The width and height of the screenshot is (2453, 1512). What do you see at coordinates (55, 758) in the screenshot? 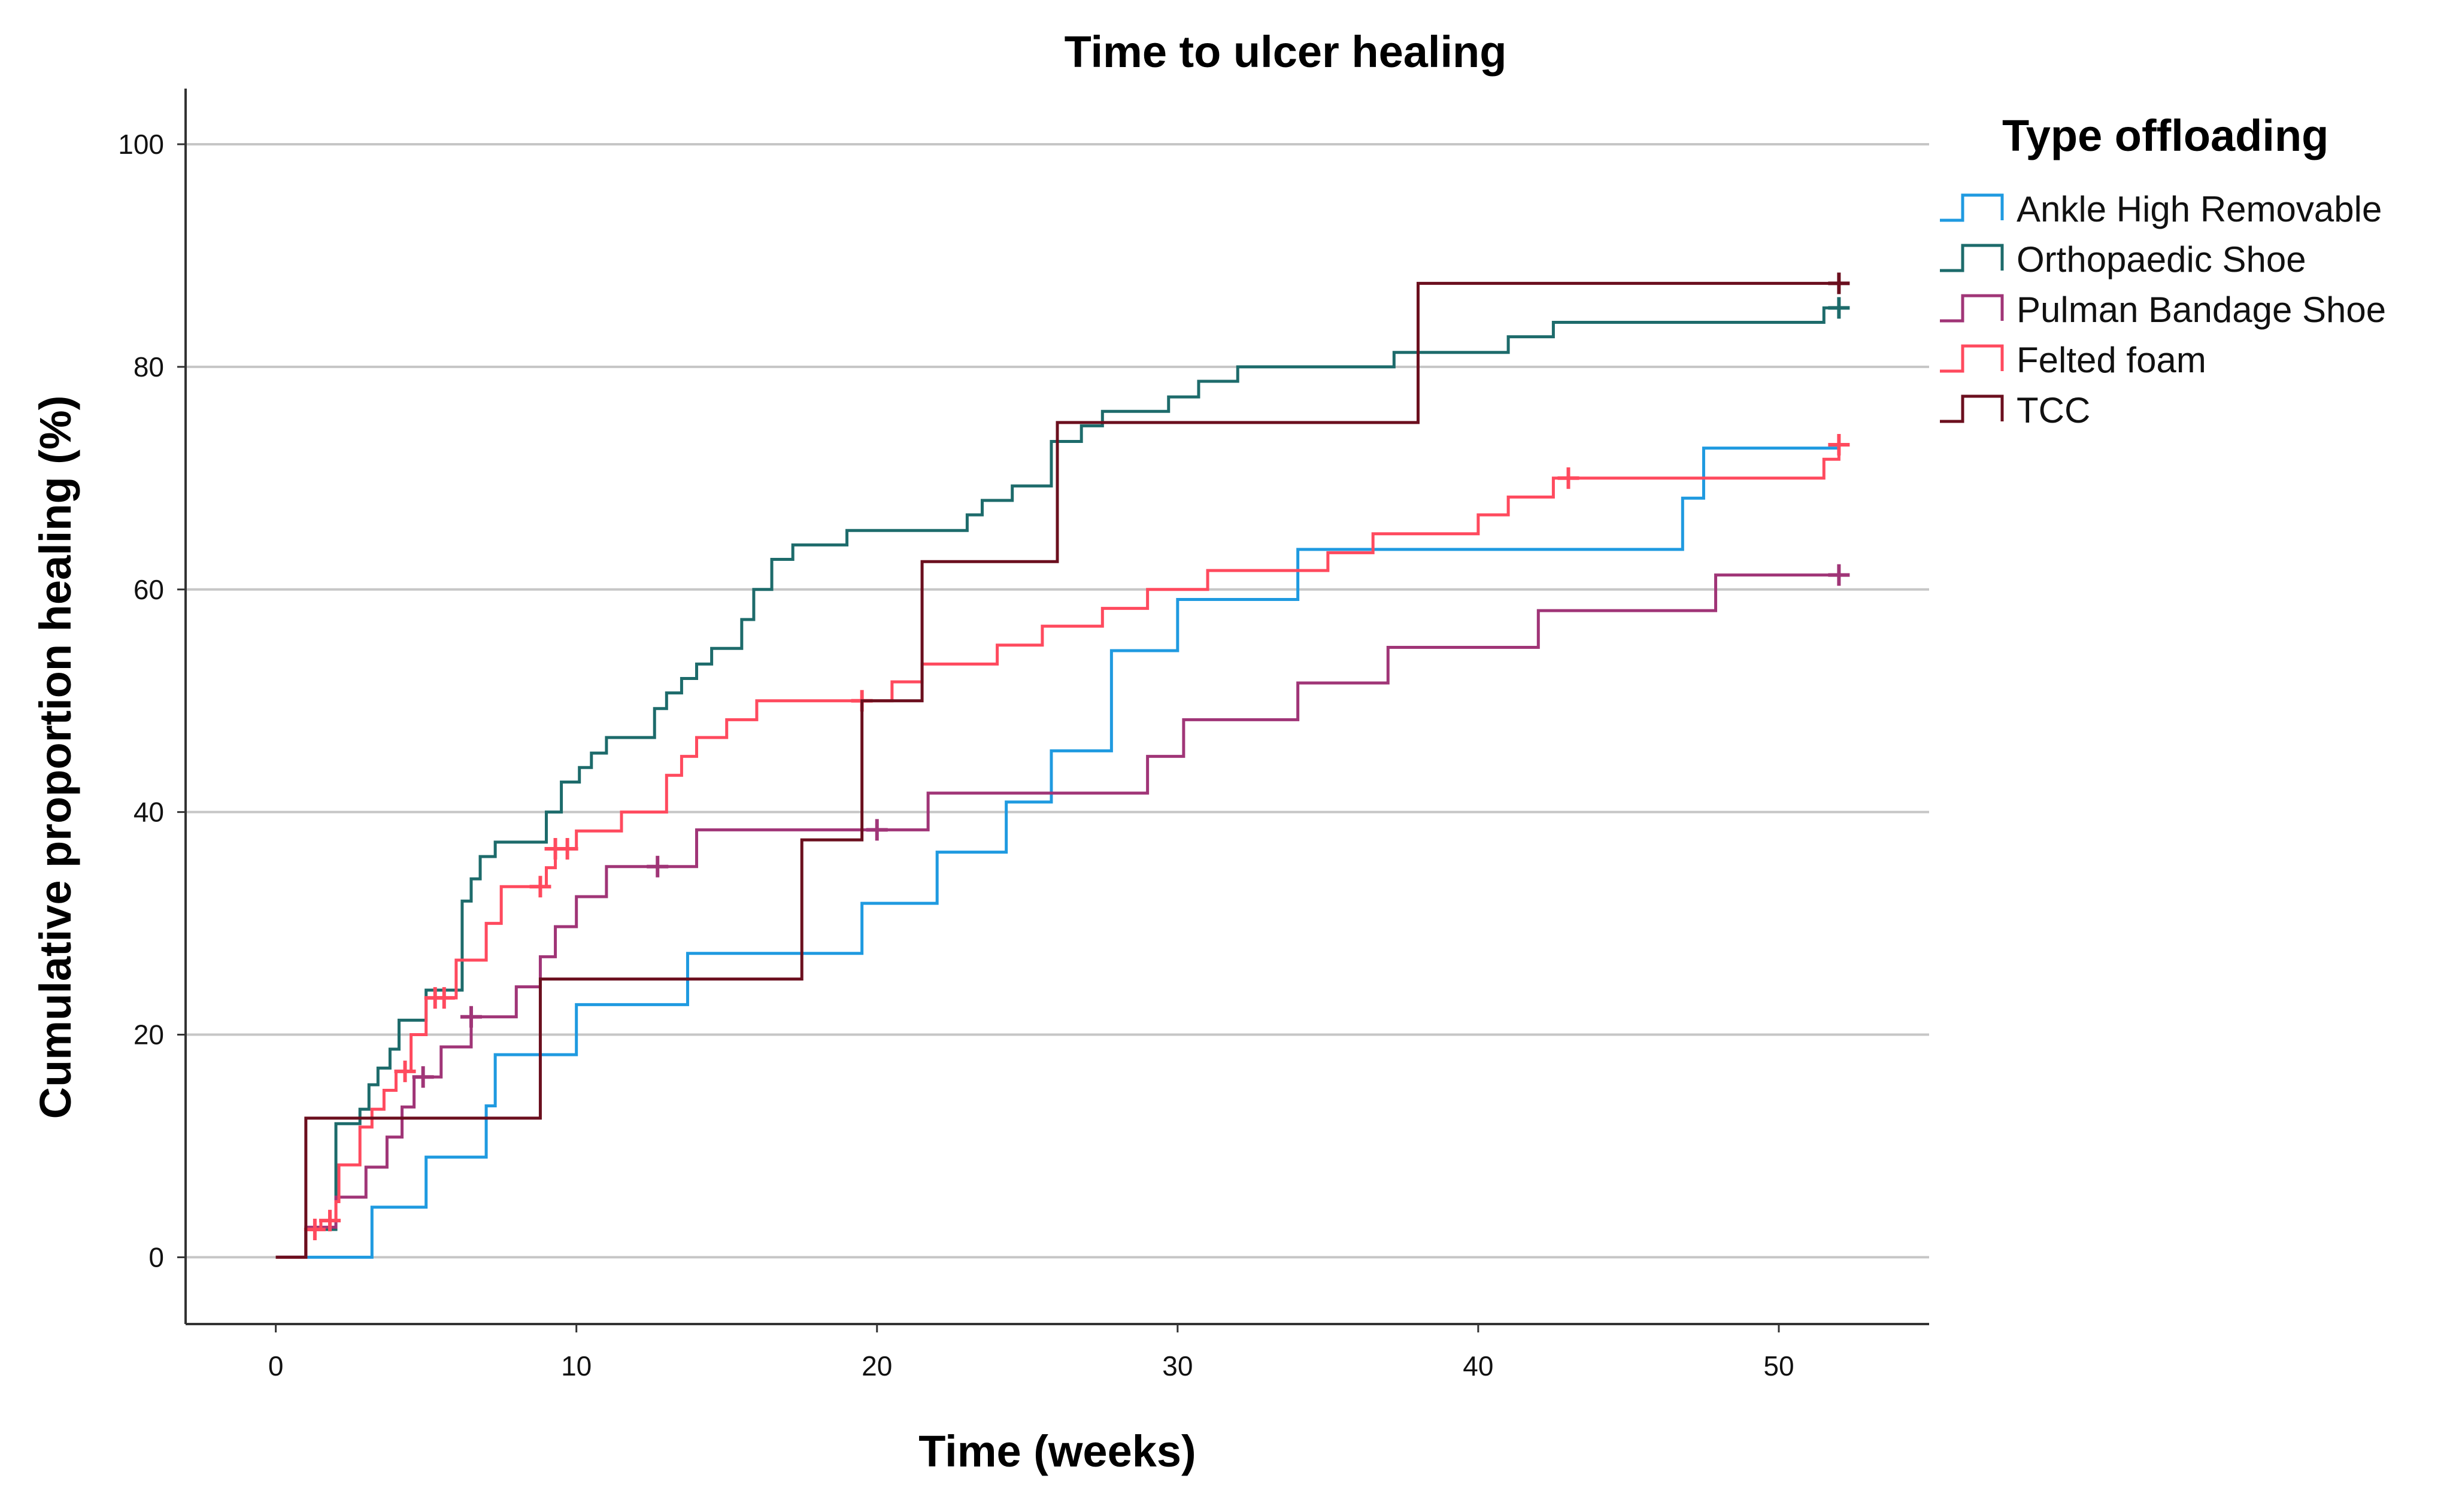
I see `y-axis-title: Cumulative proportion healing (%)` at bounding box center [55, 758].